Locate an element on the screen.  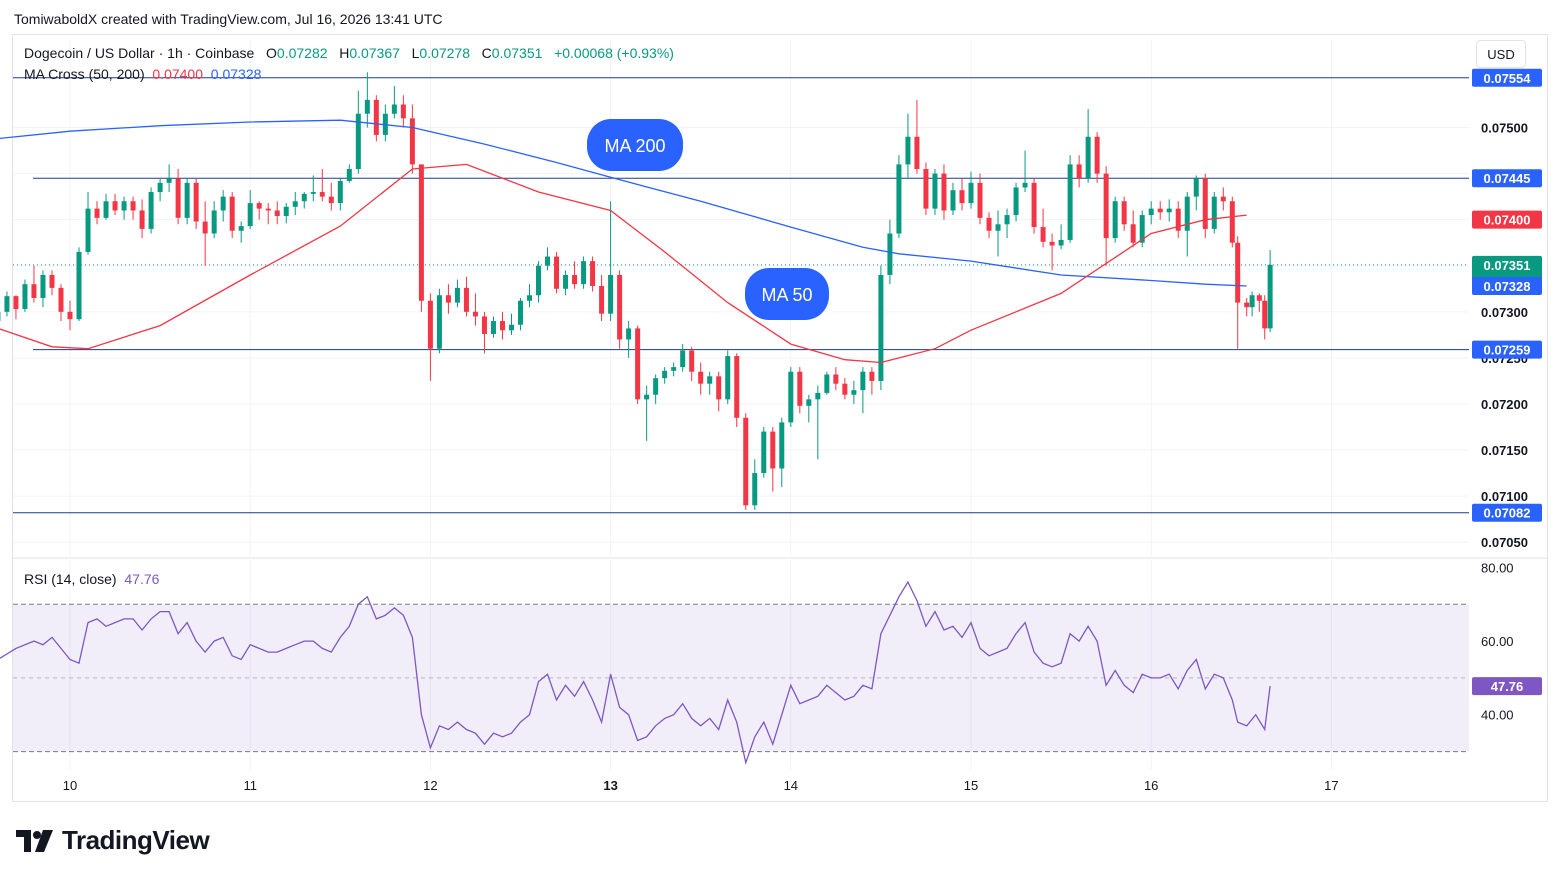
bubble-label: MA 200 is located at coordinates (634, 146).